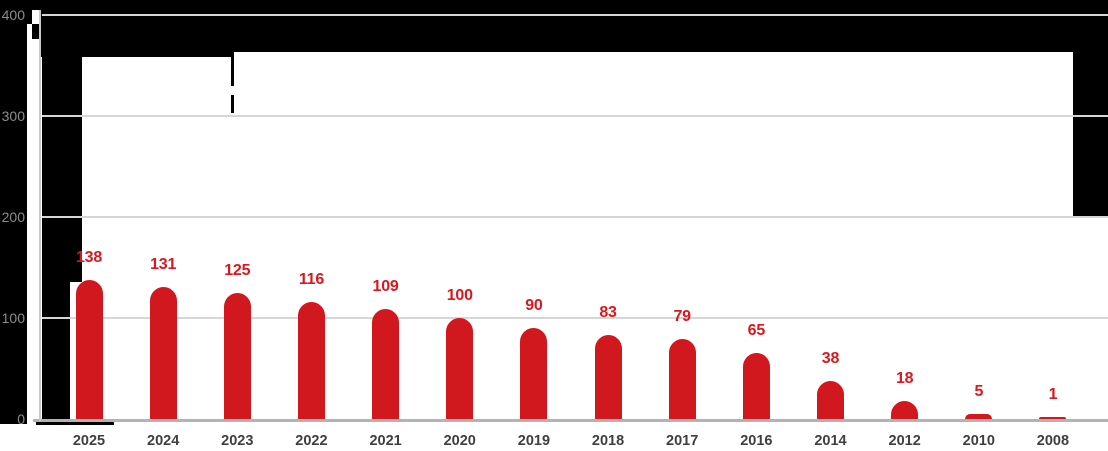  Describe the element at coordinates (608, 313) in the screenshot. I see `bar-value-label: 83` at that location.